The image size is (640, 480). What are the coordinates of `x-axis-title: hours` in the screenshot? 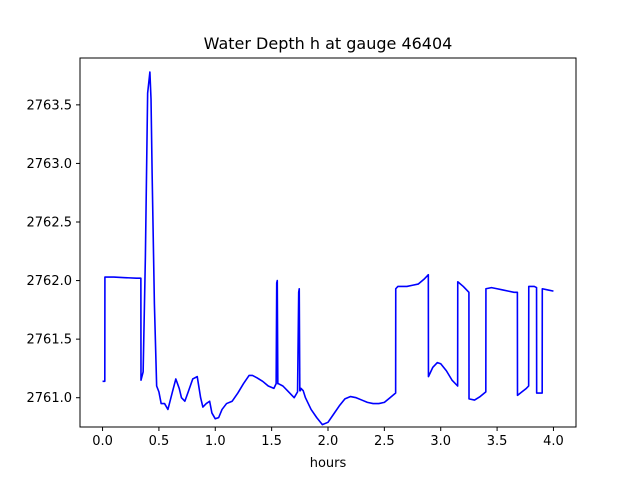 It's located at (328, 463).